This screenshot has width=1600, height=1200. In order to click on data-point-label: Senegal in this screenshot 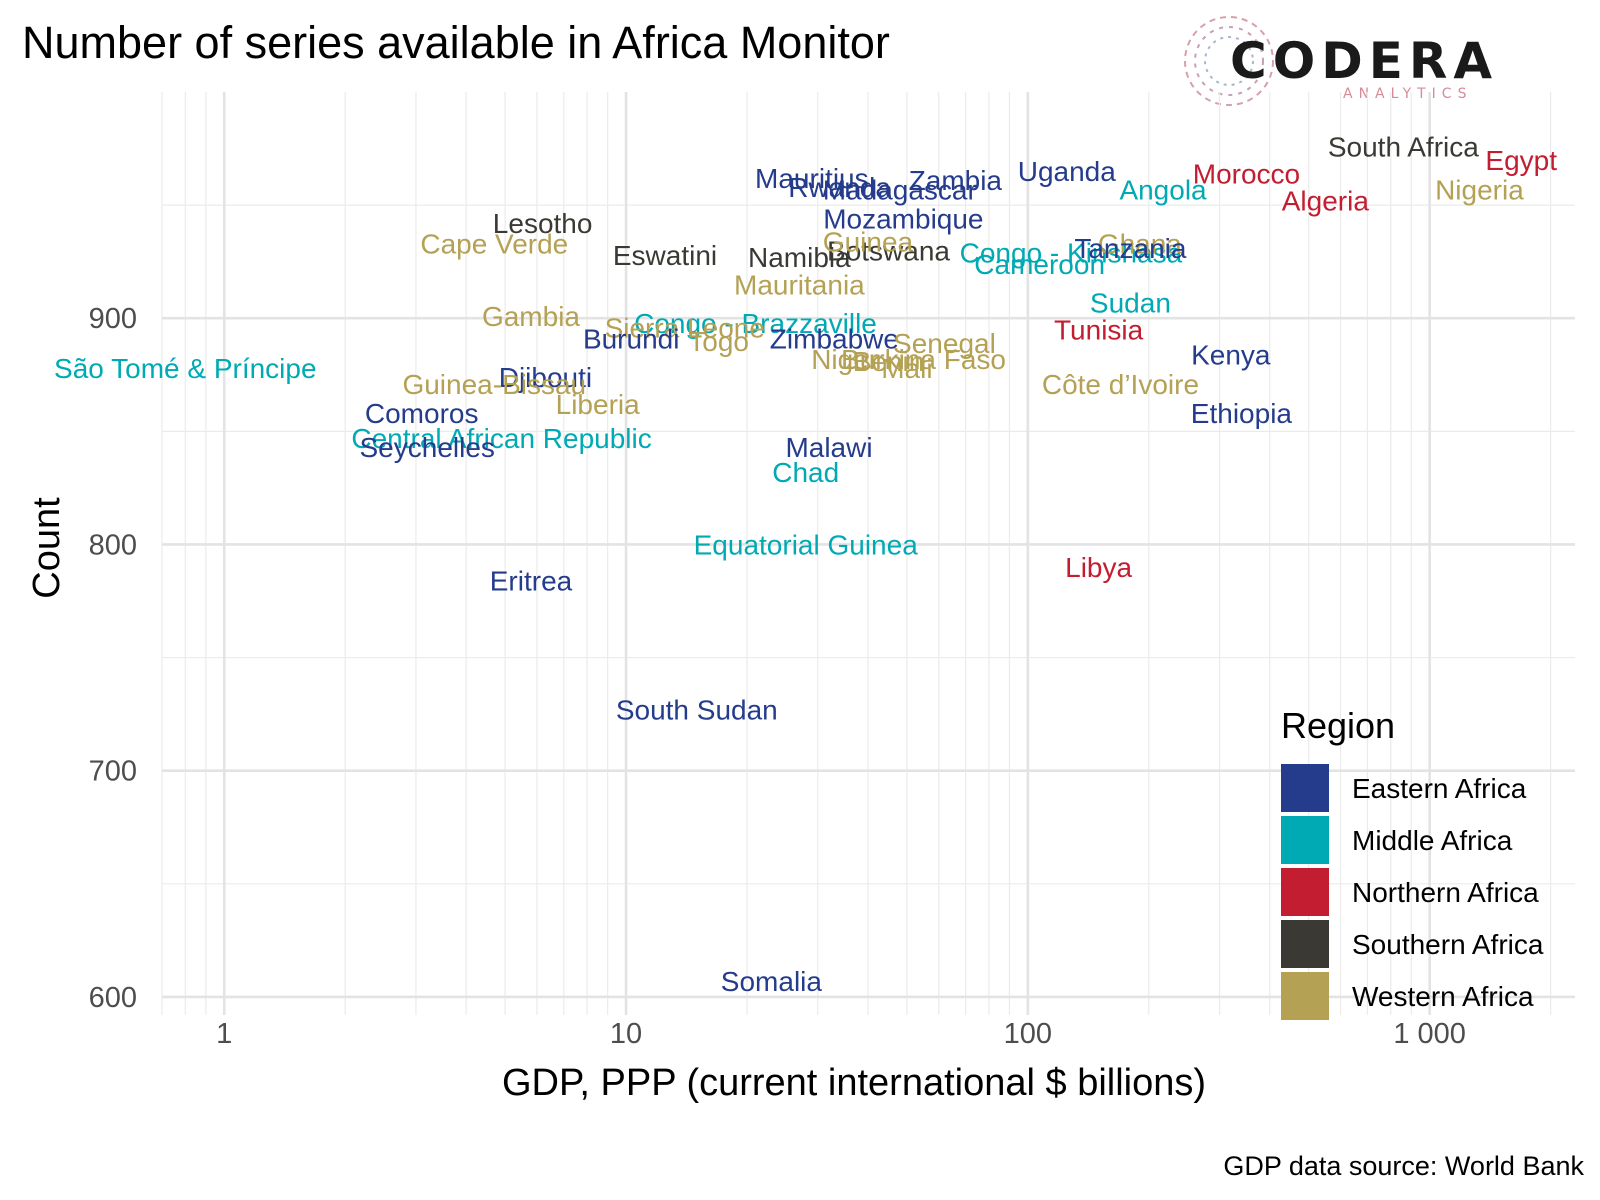, I will do `click(944, 343)`.